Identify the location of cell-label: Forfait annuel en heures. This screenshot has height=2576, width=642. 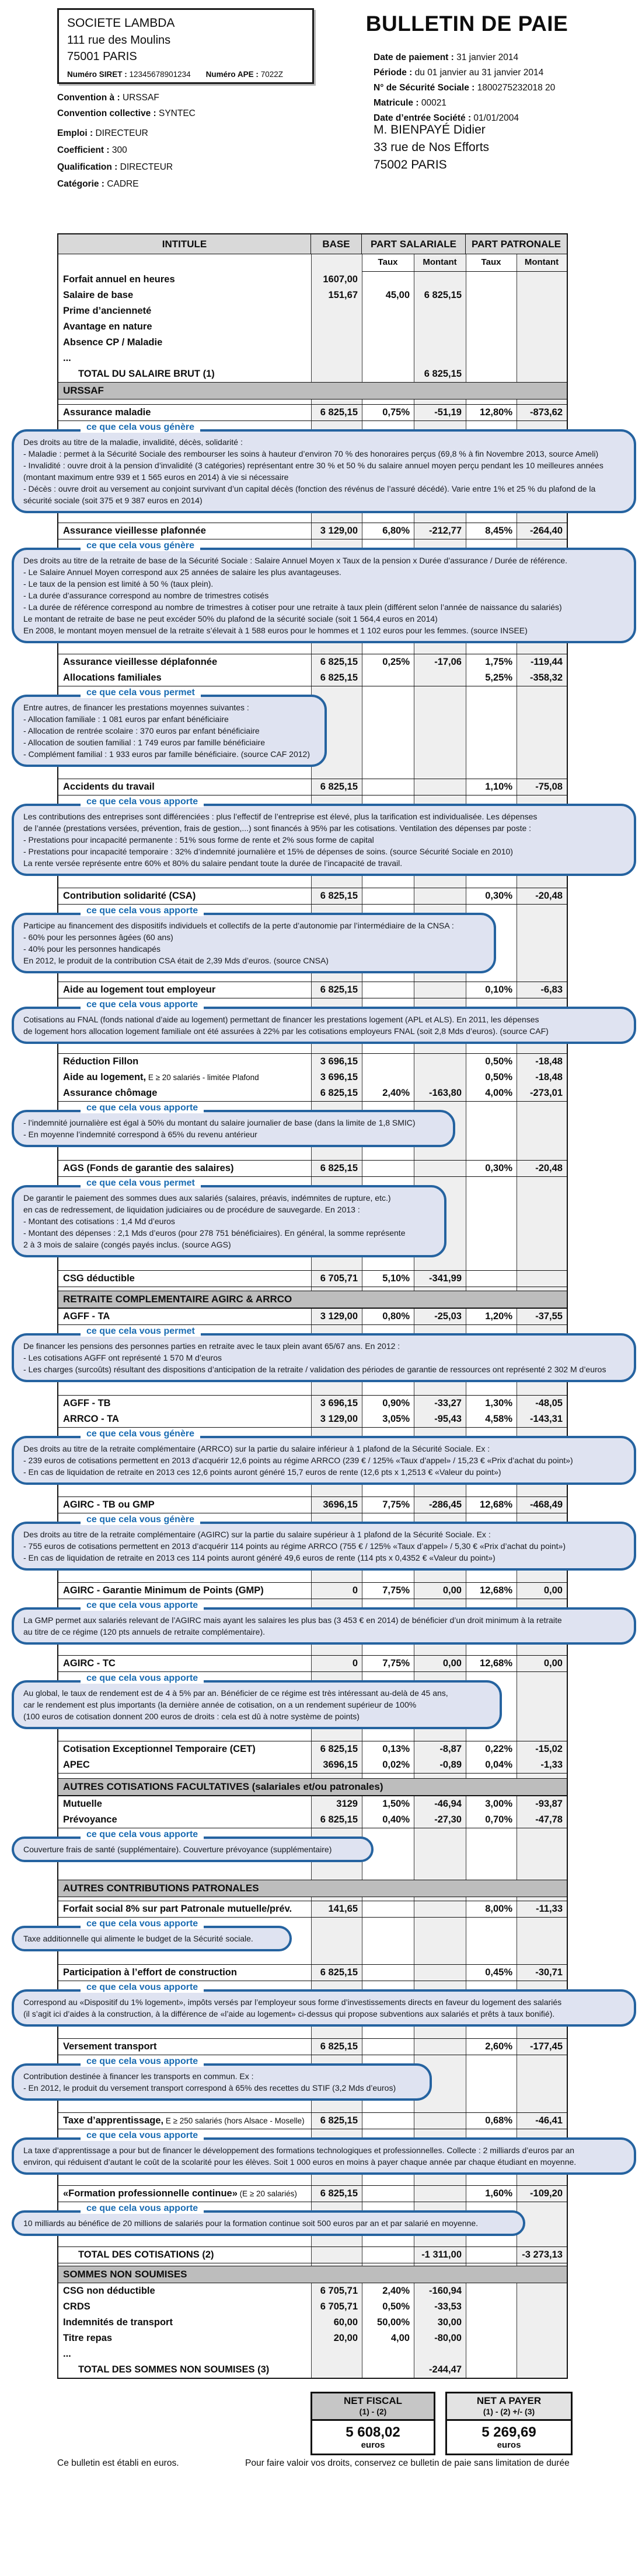
(119, 279).